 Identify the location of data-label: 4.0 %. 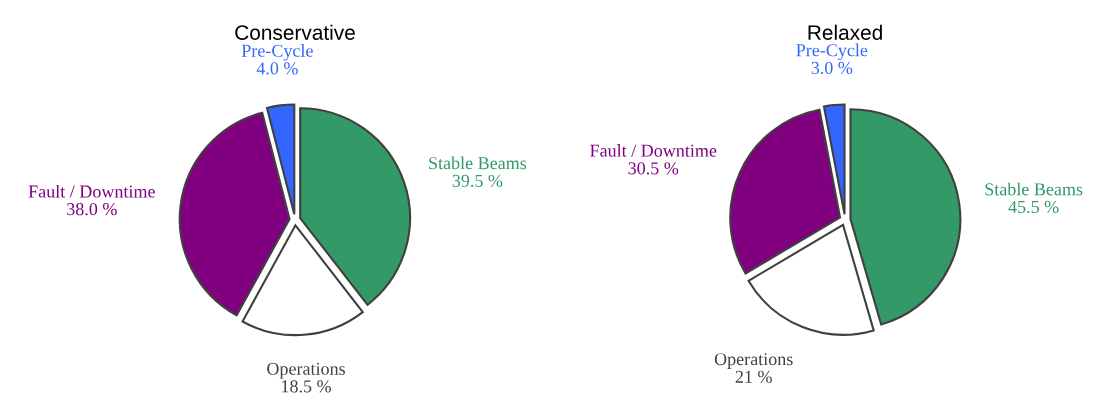
(277, 68).